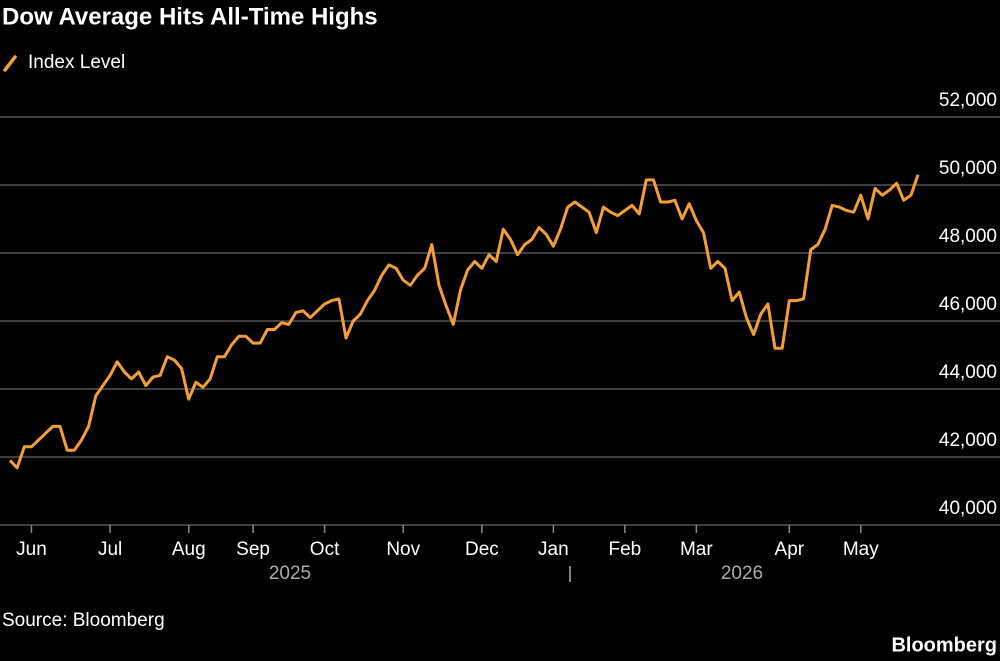  I want to click on x-tick-label: May, so click(861, 549).